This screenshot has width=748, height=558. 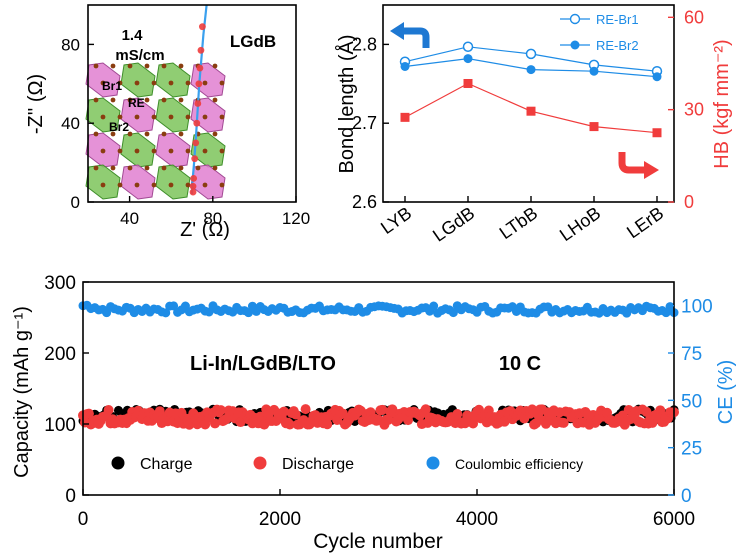 I want to click on legend-discharge: Discharge, so click(x=318, y=464).